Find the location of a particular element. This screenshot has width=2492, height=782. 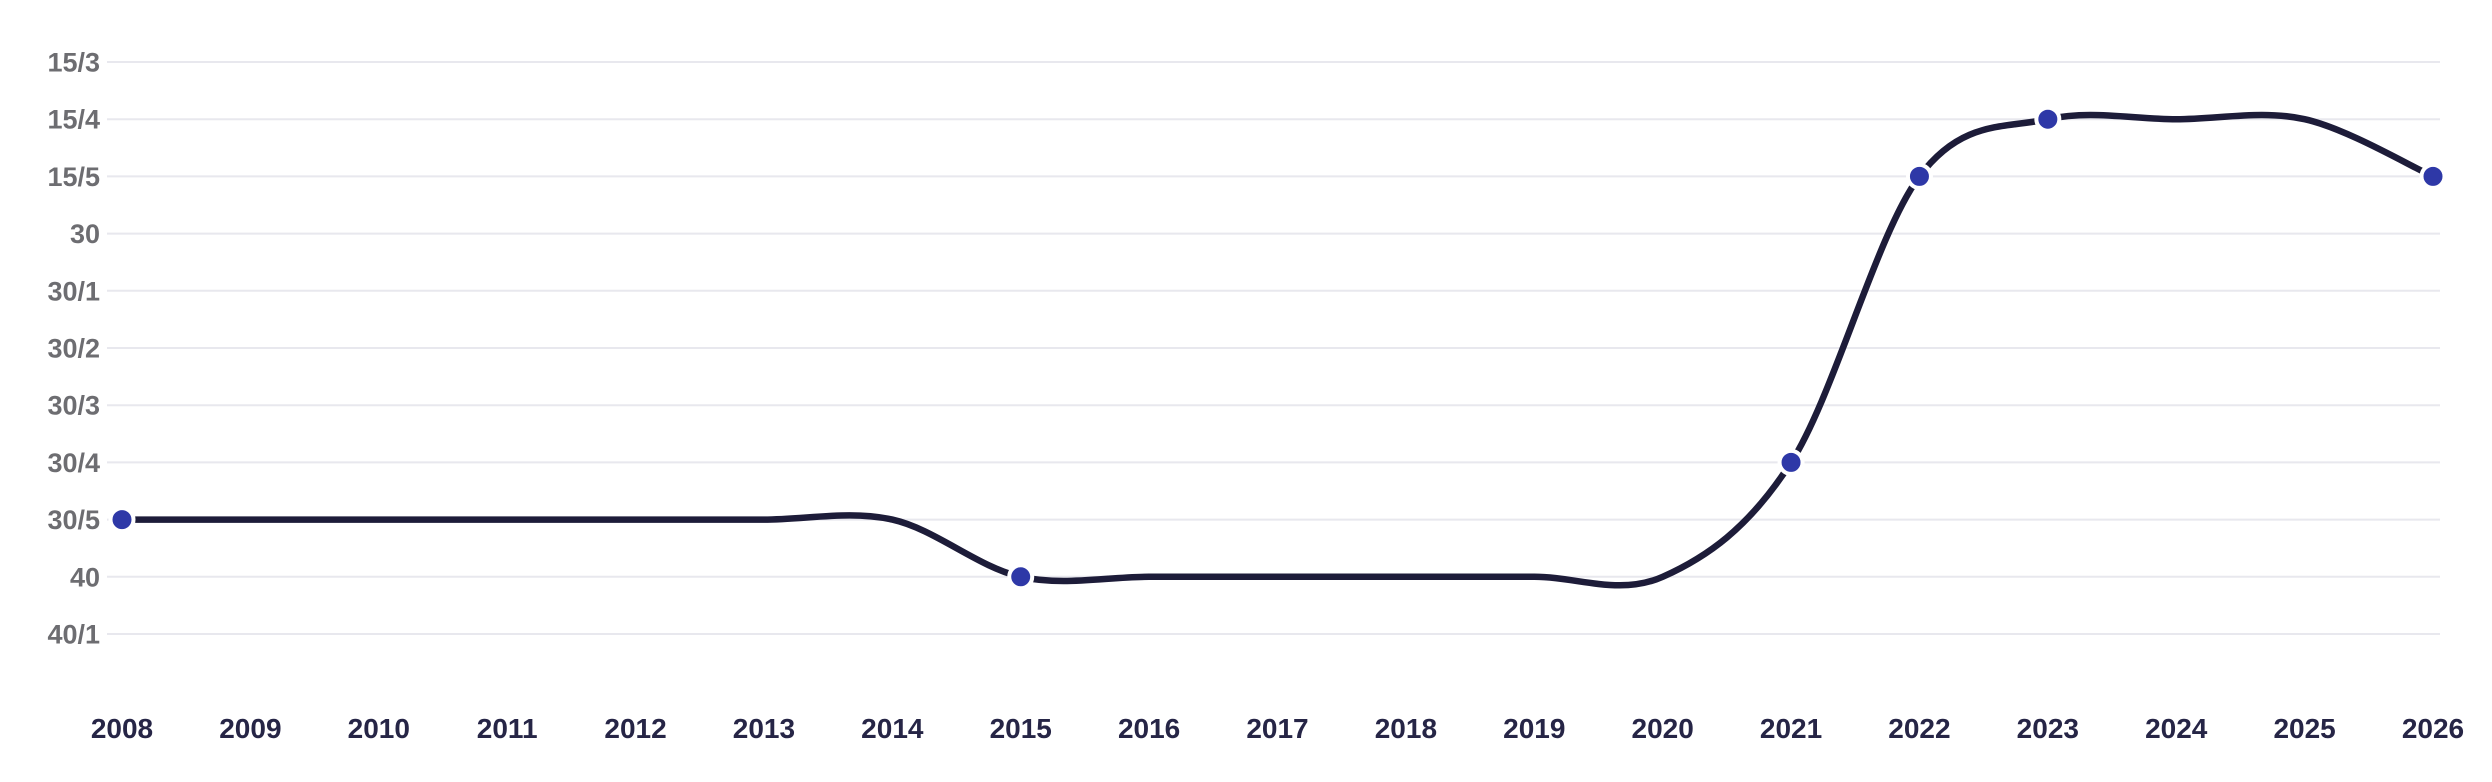

y-axis-label: 30/5 is located at coordinates (73, 520).